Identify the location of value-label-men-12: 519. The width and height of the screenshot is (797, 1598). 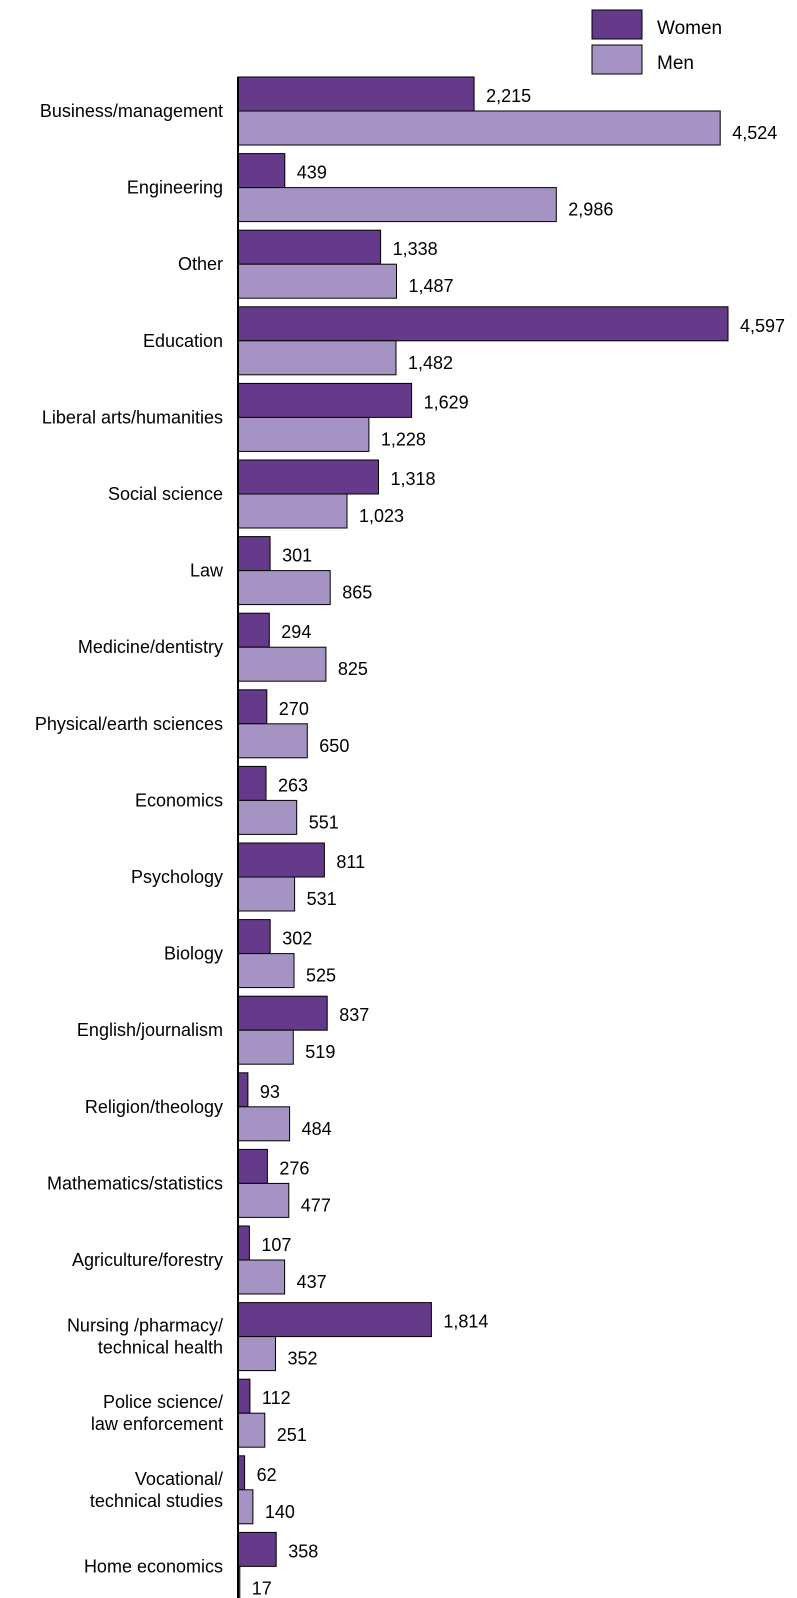
(320, 1052).